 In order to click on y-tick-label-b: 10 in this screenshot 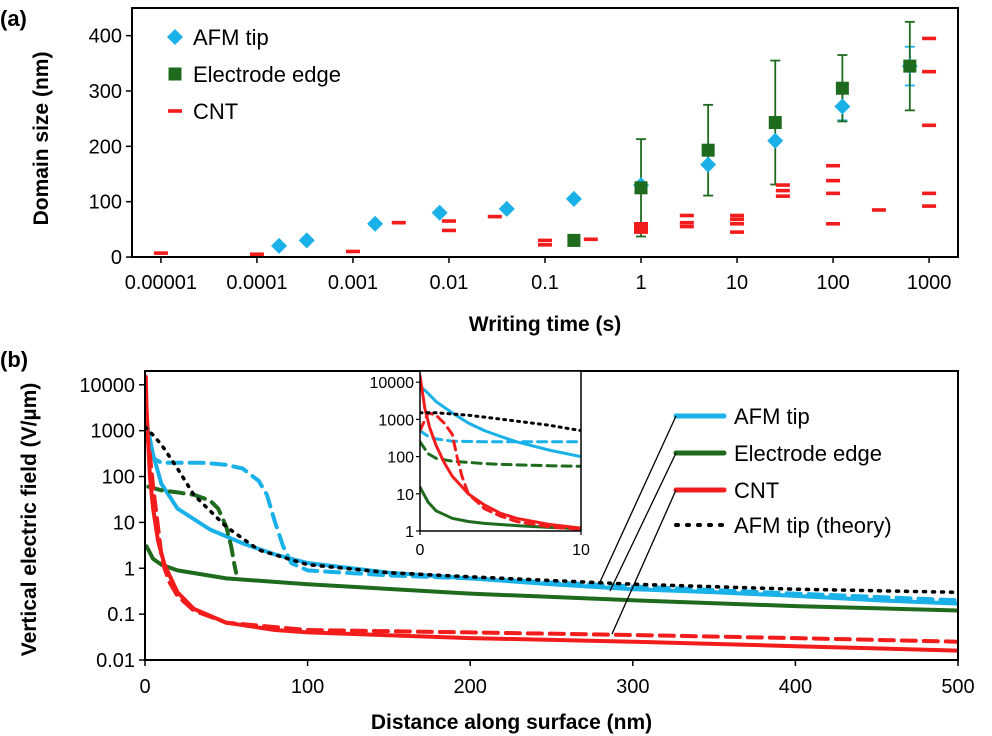, I will do `click(124, 523)`.